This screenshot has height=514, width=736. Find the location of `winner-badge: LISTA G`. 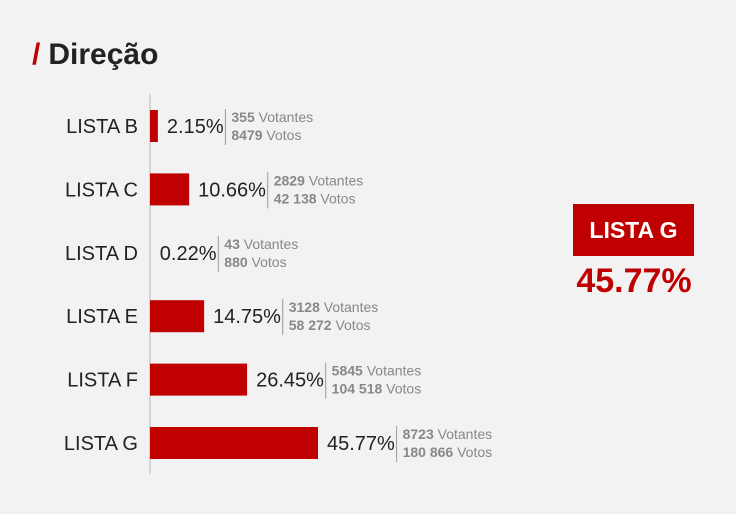

winner-badge: LISTA G is located at coordinates (633, 230).